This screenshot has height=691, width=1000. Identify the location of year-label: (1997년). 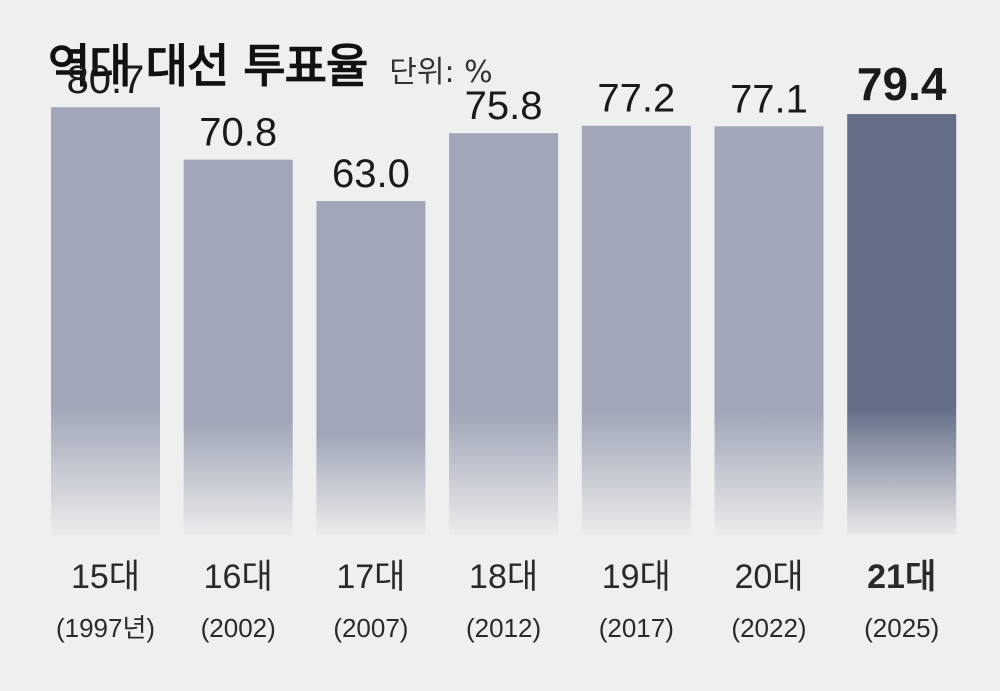
(105, 628).